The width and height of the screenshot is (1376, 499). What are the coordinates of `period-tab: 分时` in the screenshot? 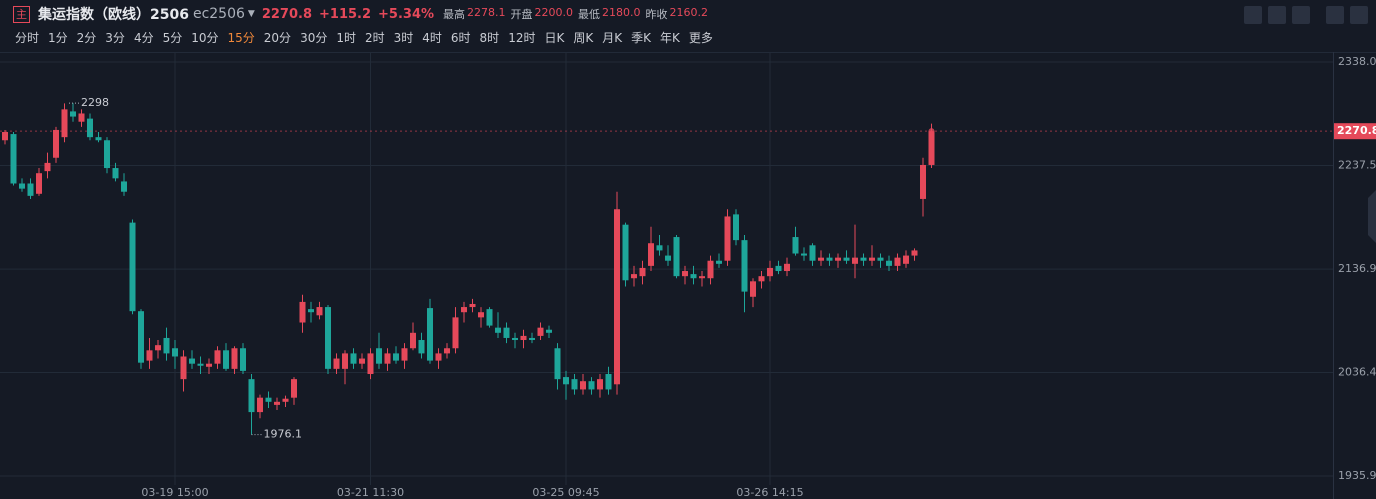 It's located at (27, 38).